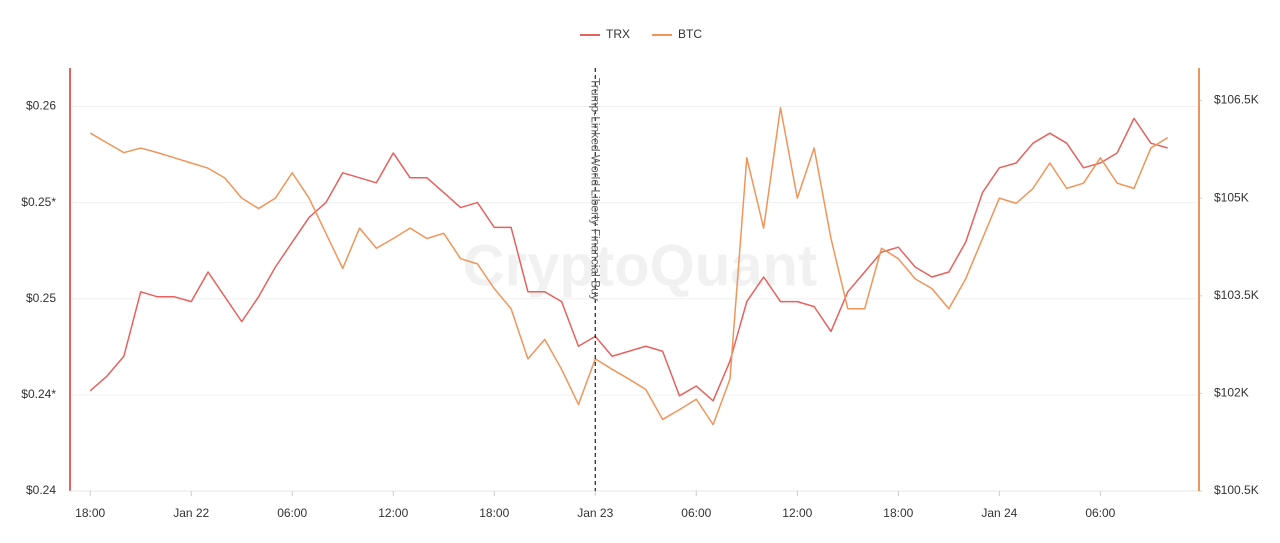 The width and height of the screenshot is (1280, 543). What do you see at coordinates (595, 189) in the screenshot?
I see `annotation-text: Trump-Linked World Liberty Financial Buy` at bounding box center [595, 189].